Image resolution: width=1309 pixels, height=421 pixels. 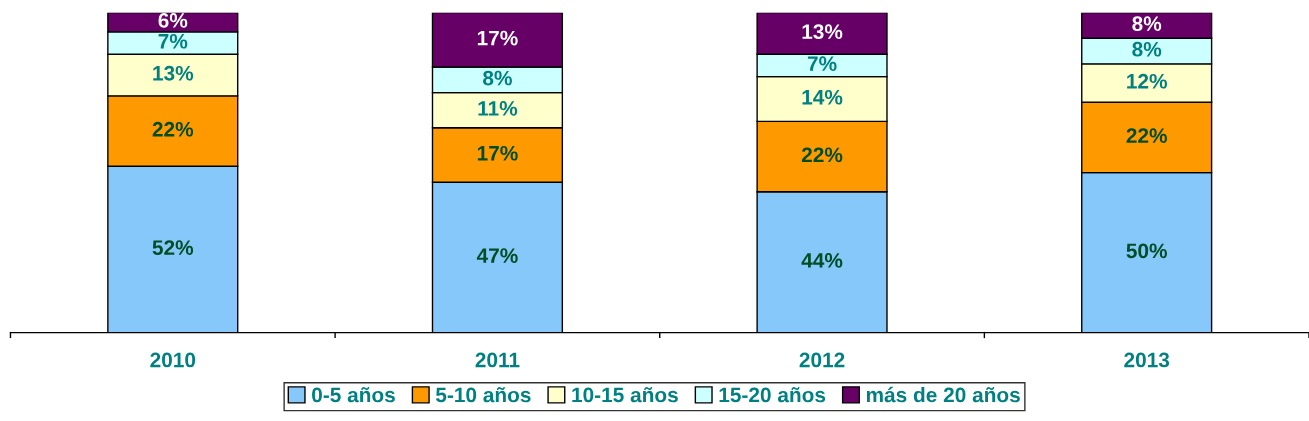 What do you see at coordinates (822, 360) in the screenshot?
I see `x-tick-label: 2012` at bounding box center [822, 360].